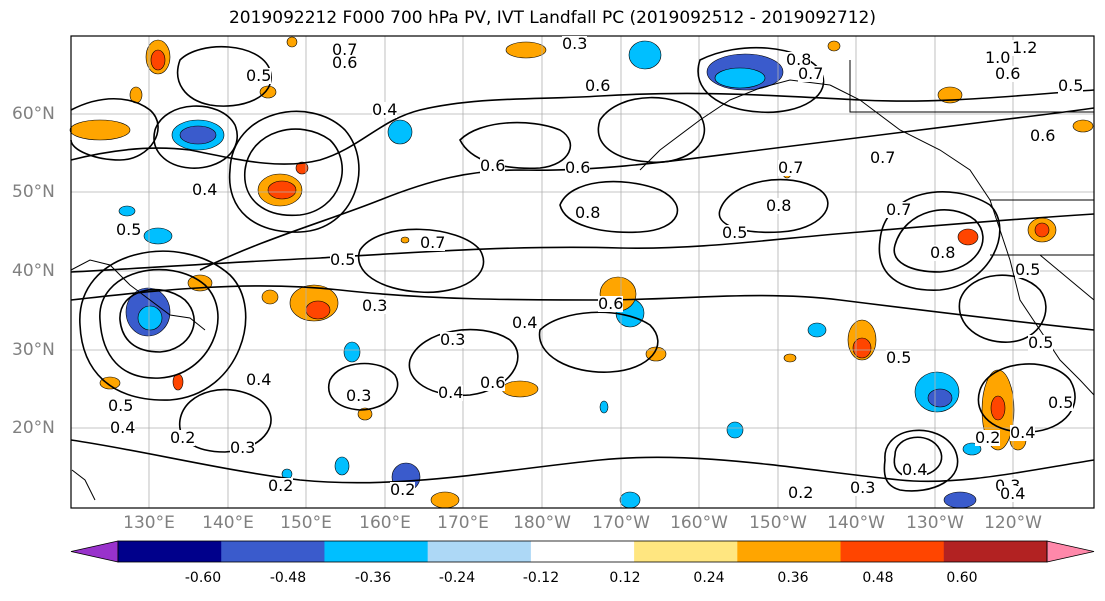 The image size is (1105, 601). I want to click on lon-label: 140°E, so click(228, 523).